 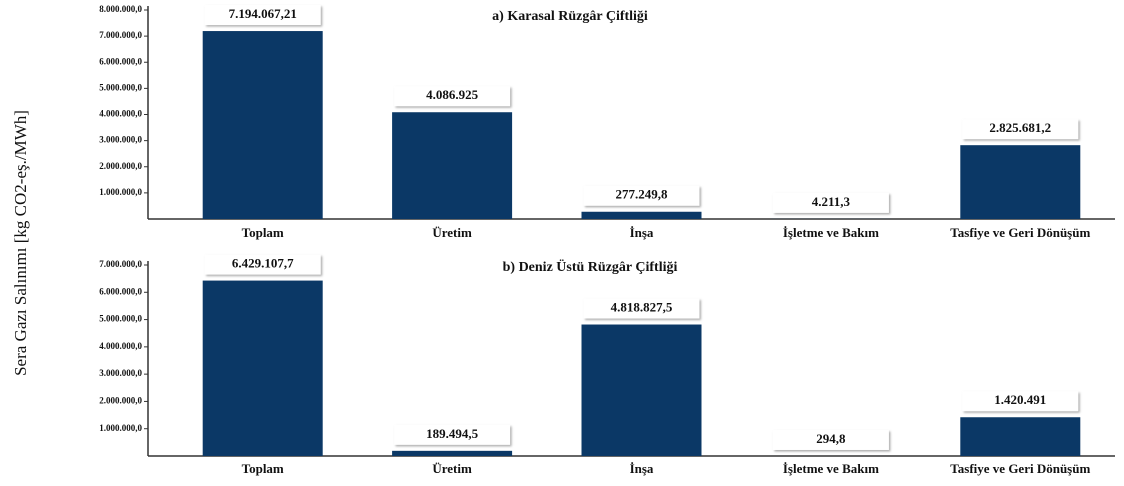 What do you see at coordinates (120, 9) in the screenshot?
I see `y-tick-label: 8.000.000,0` at bounding box center [120, 9].